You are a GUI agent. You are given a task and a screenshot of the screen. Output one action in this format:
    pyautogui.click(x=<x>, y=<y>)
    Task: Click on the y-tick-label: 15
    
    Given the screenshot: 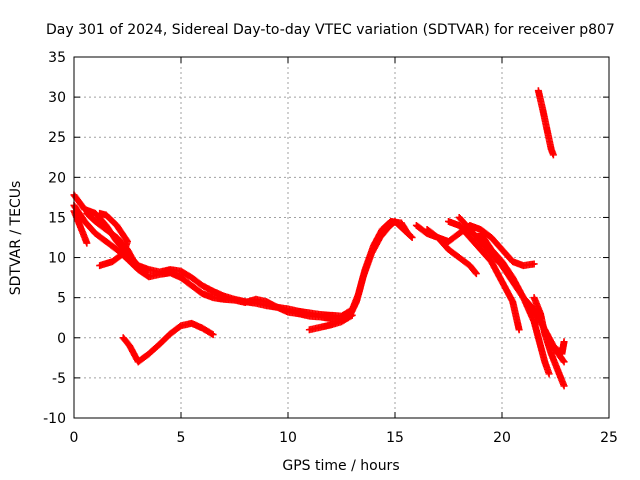 What is the action you would take?
    pyautogui.click(x=57, y=218)
    